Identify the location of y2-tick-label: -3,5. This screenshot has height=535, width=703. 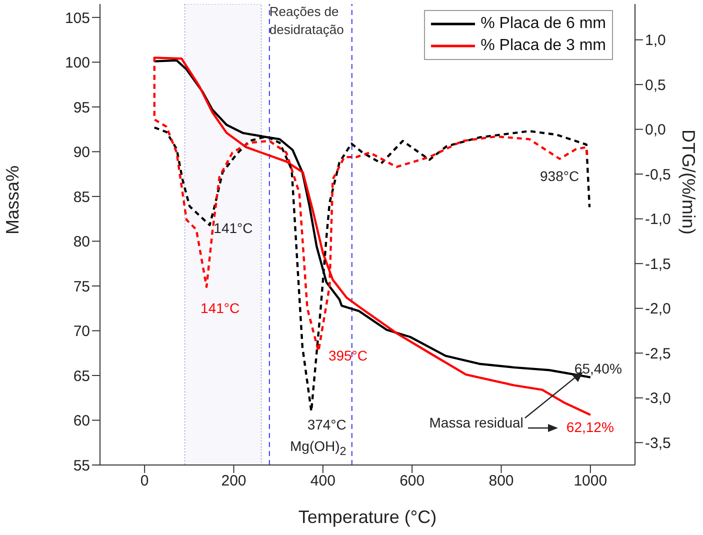
(658, 443).